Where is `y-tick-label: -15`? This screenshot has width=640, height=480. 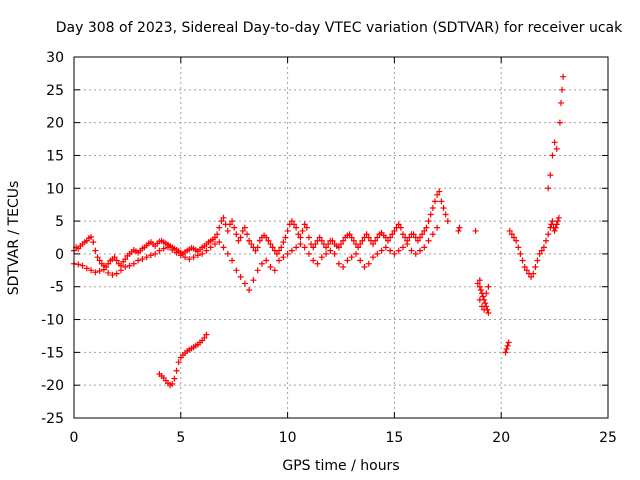
y-tick-label: -15 is located at coordinates (52, 353).